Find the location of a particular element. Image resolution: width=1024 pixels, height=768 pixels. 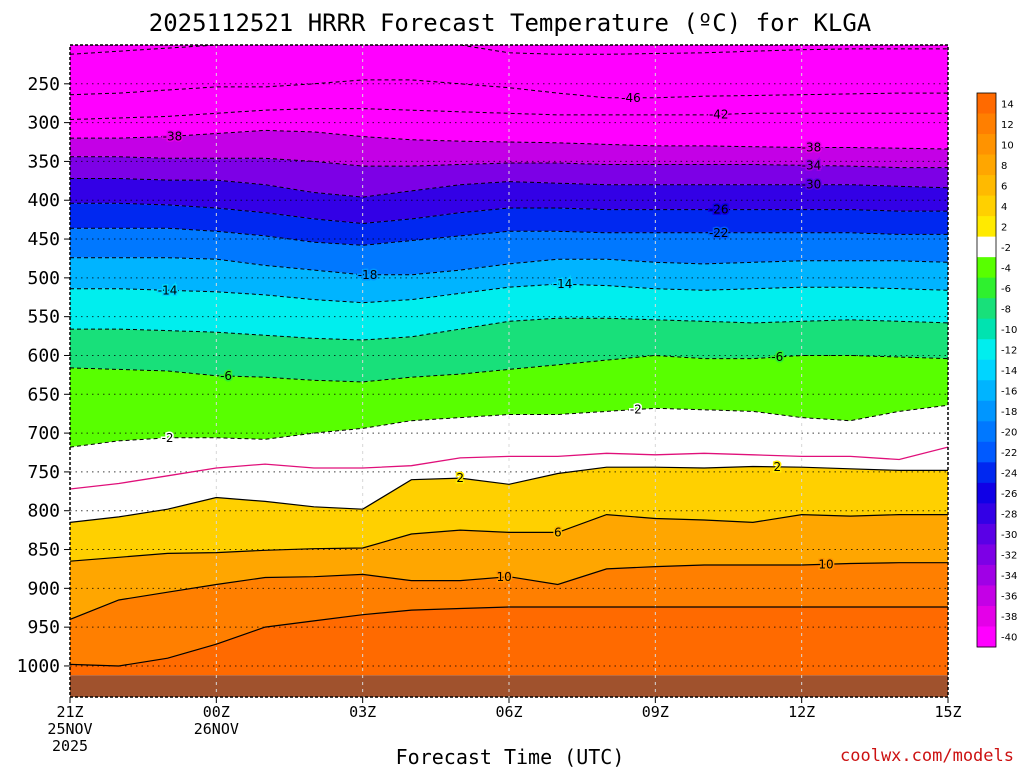

colorbar-label: -34 is located at coordinates (1009, 576).